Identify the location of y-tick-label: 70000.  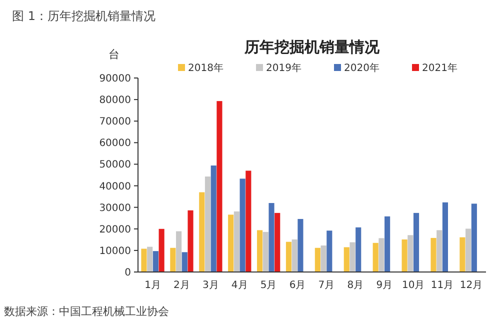
(115, 122).